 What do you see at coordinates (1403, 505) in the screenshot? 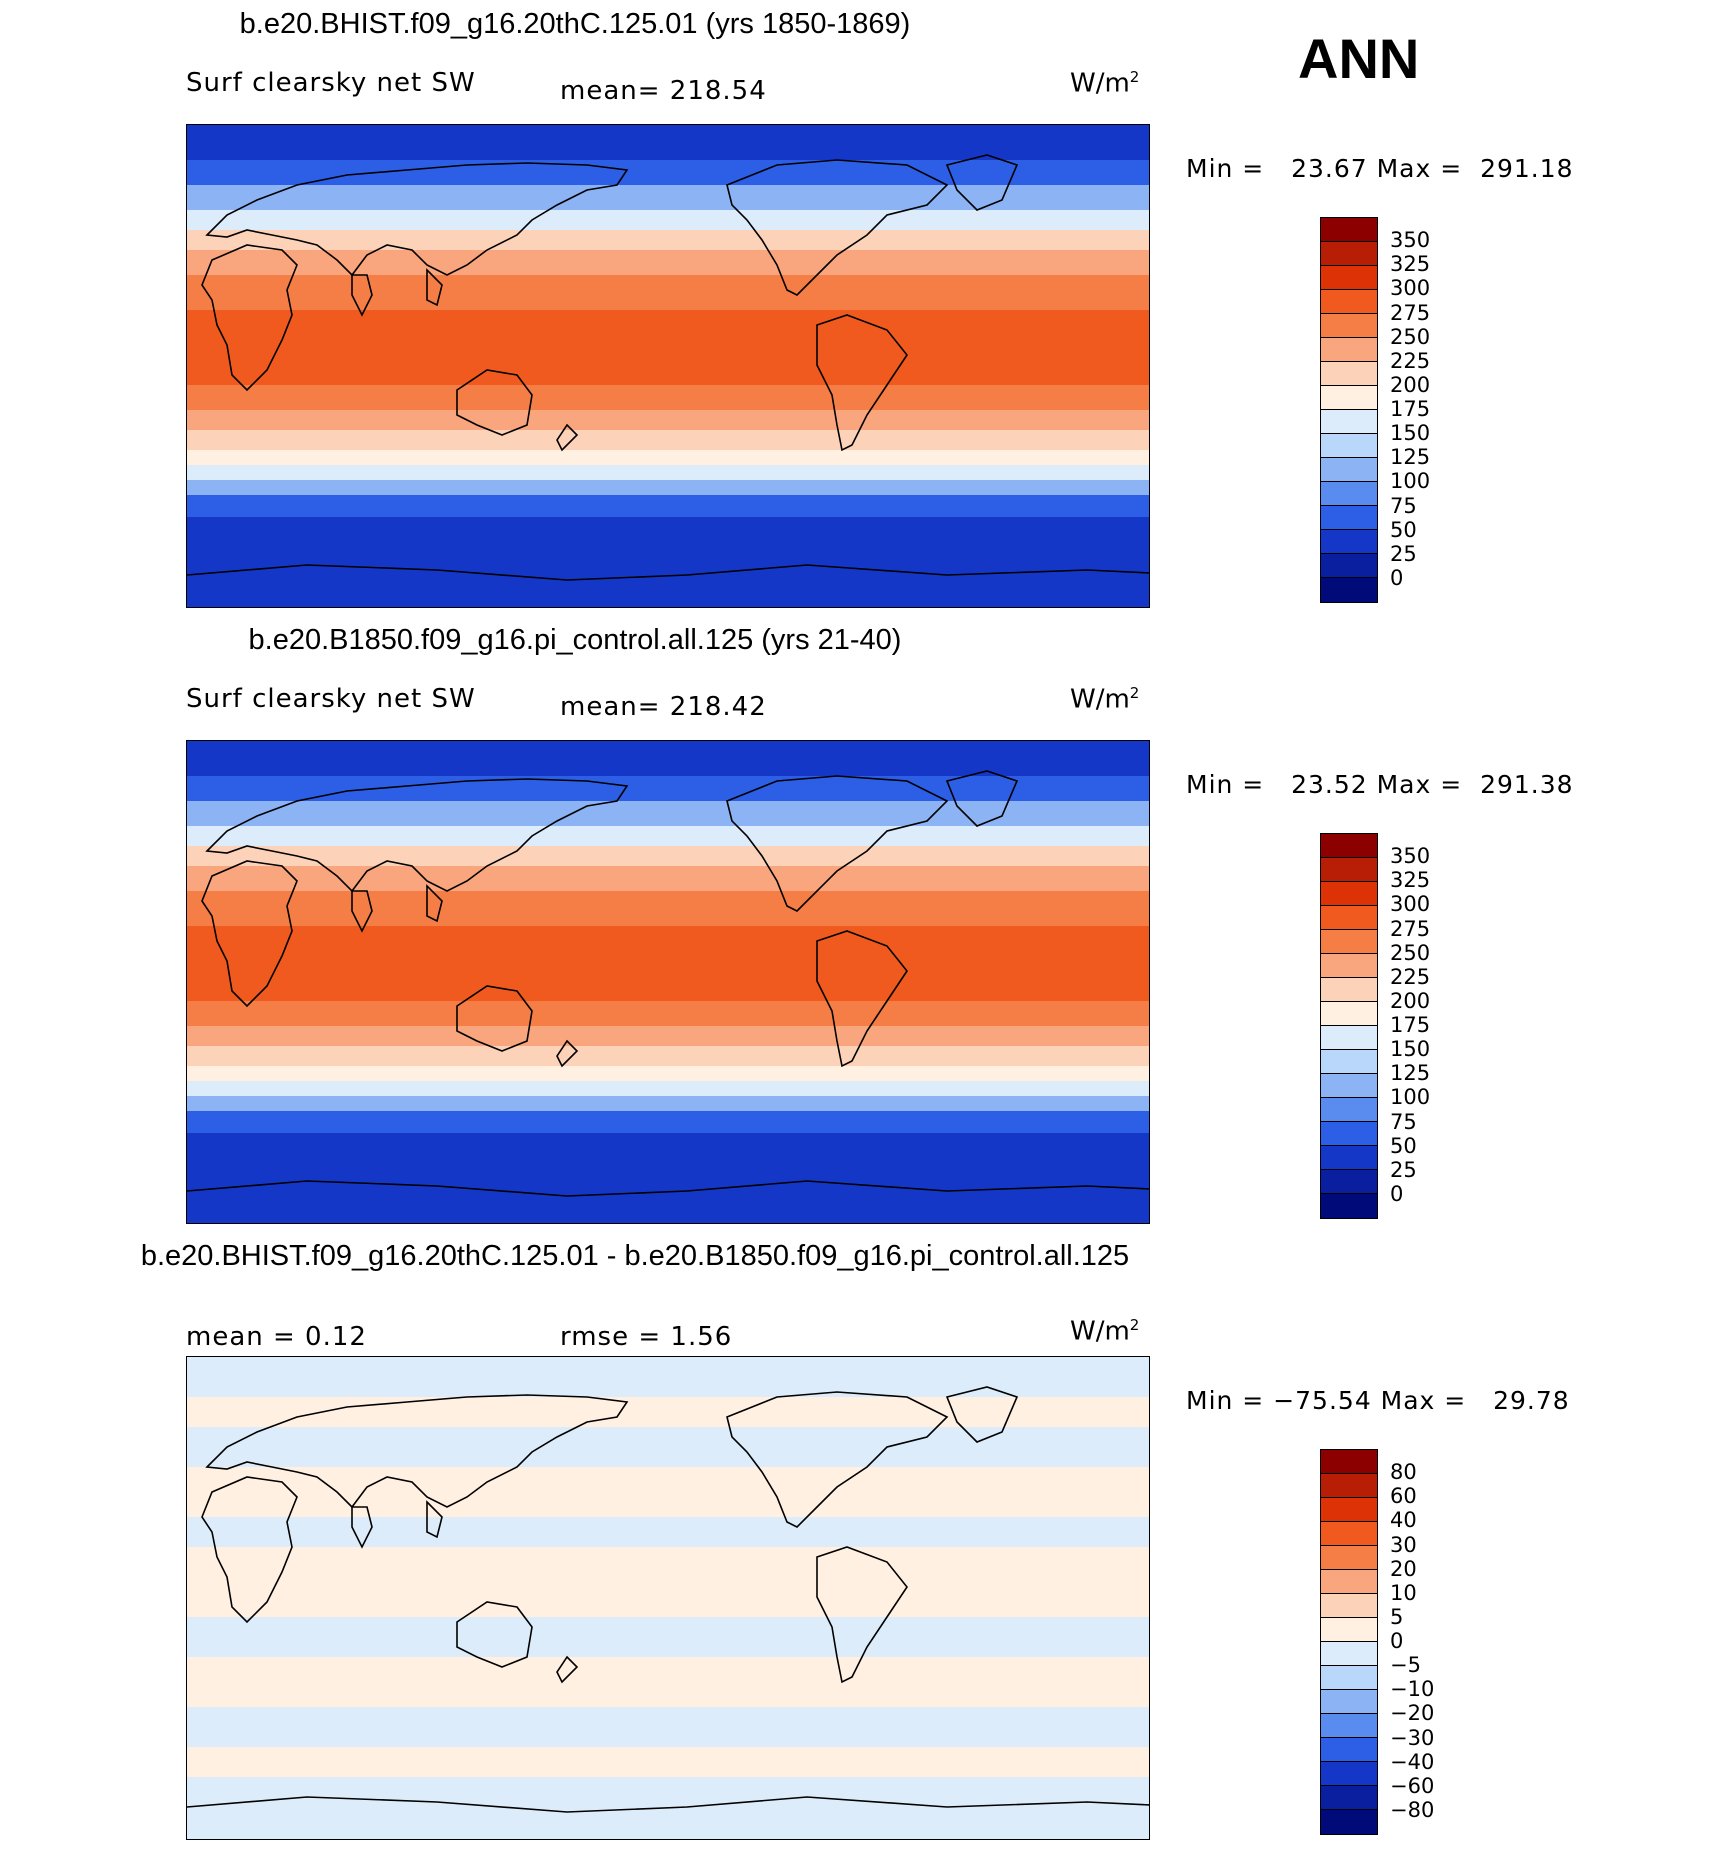
I see `colorbar-tick-label: 75` at bounding box center [1403, 505].